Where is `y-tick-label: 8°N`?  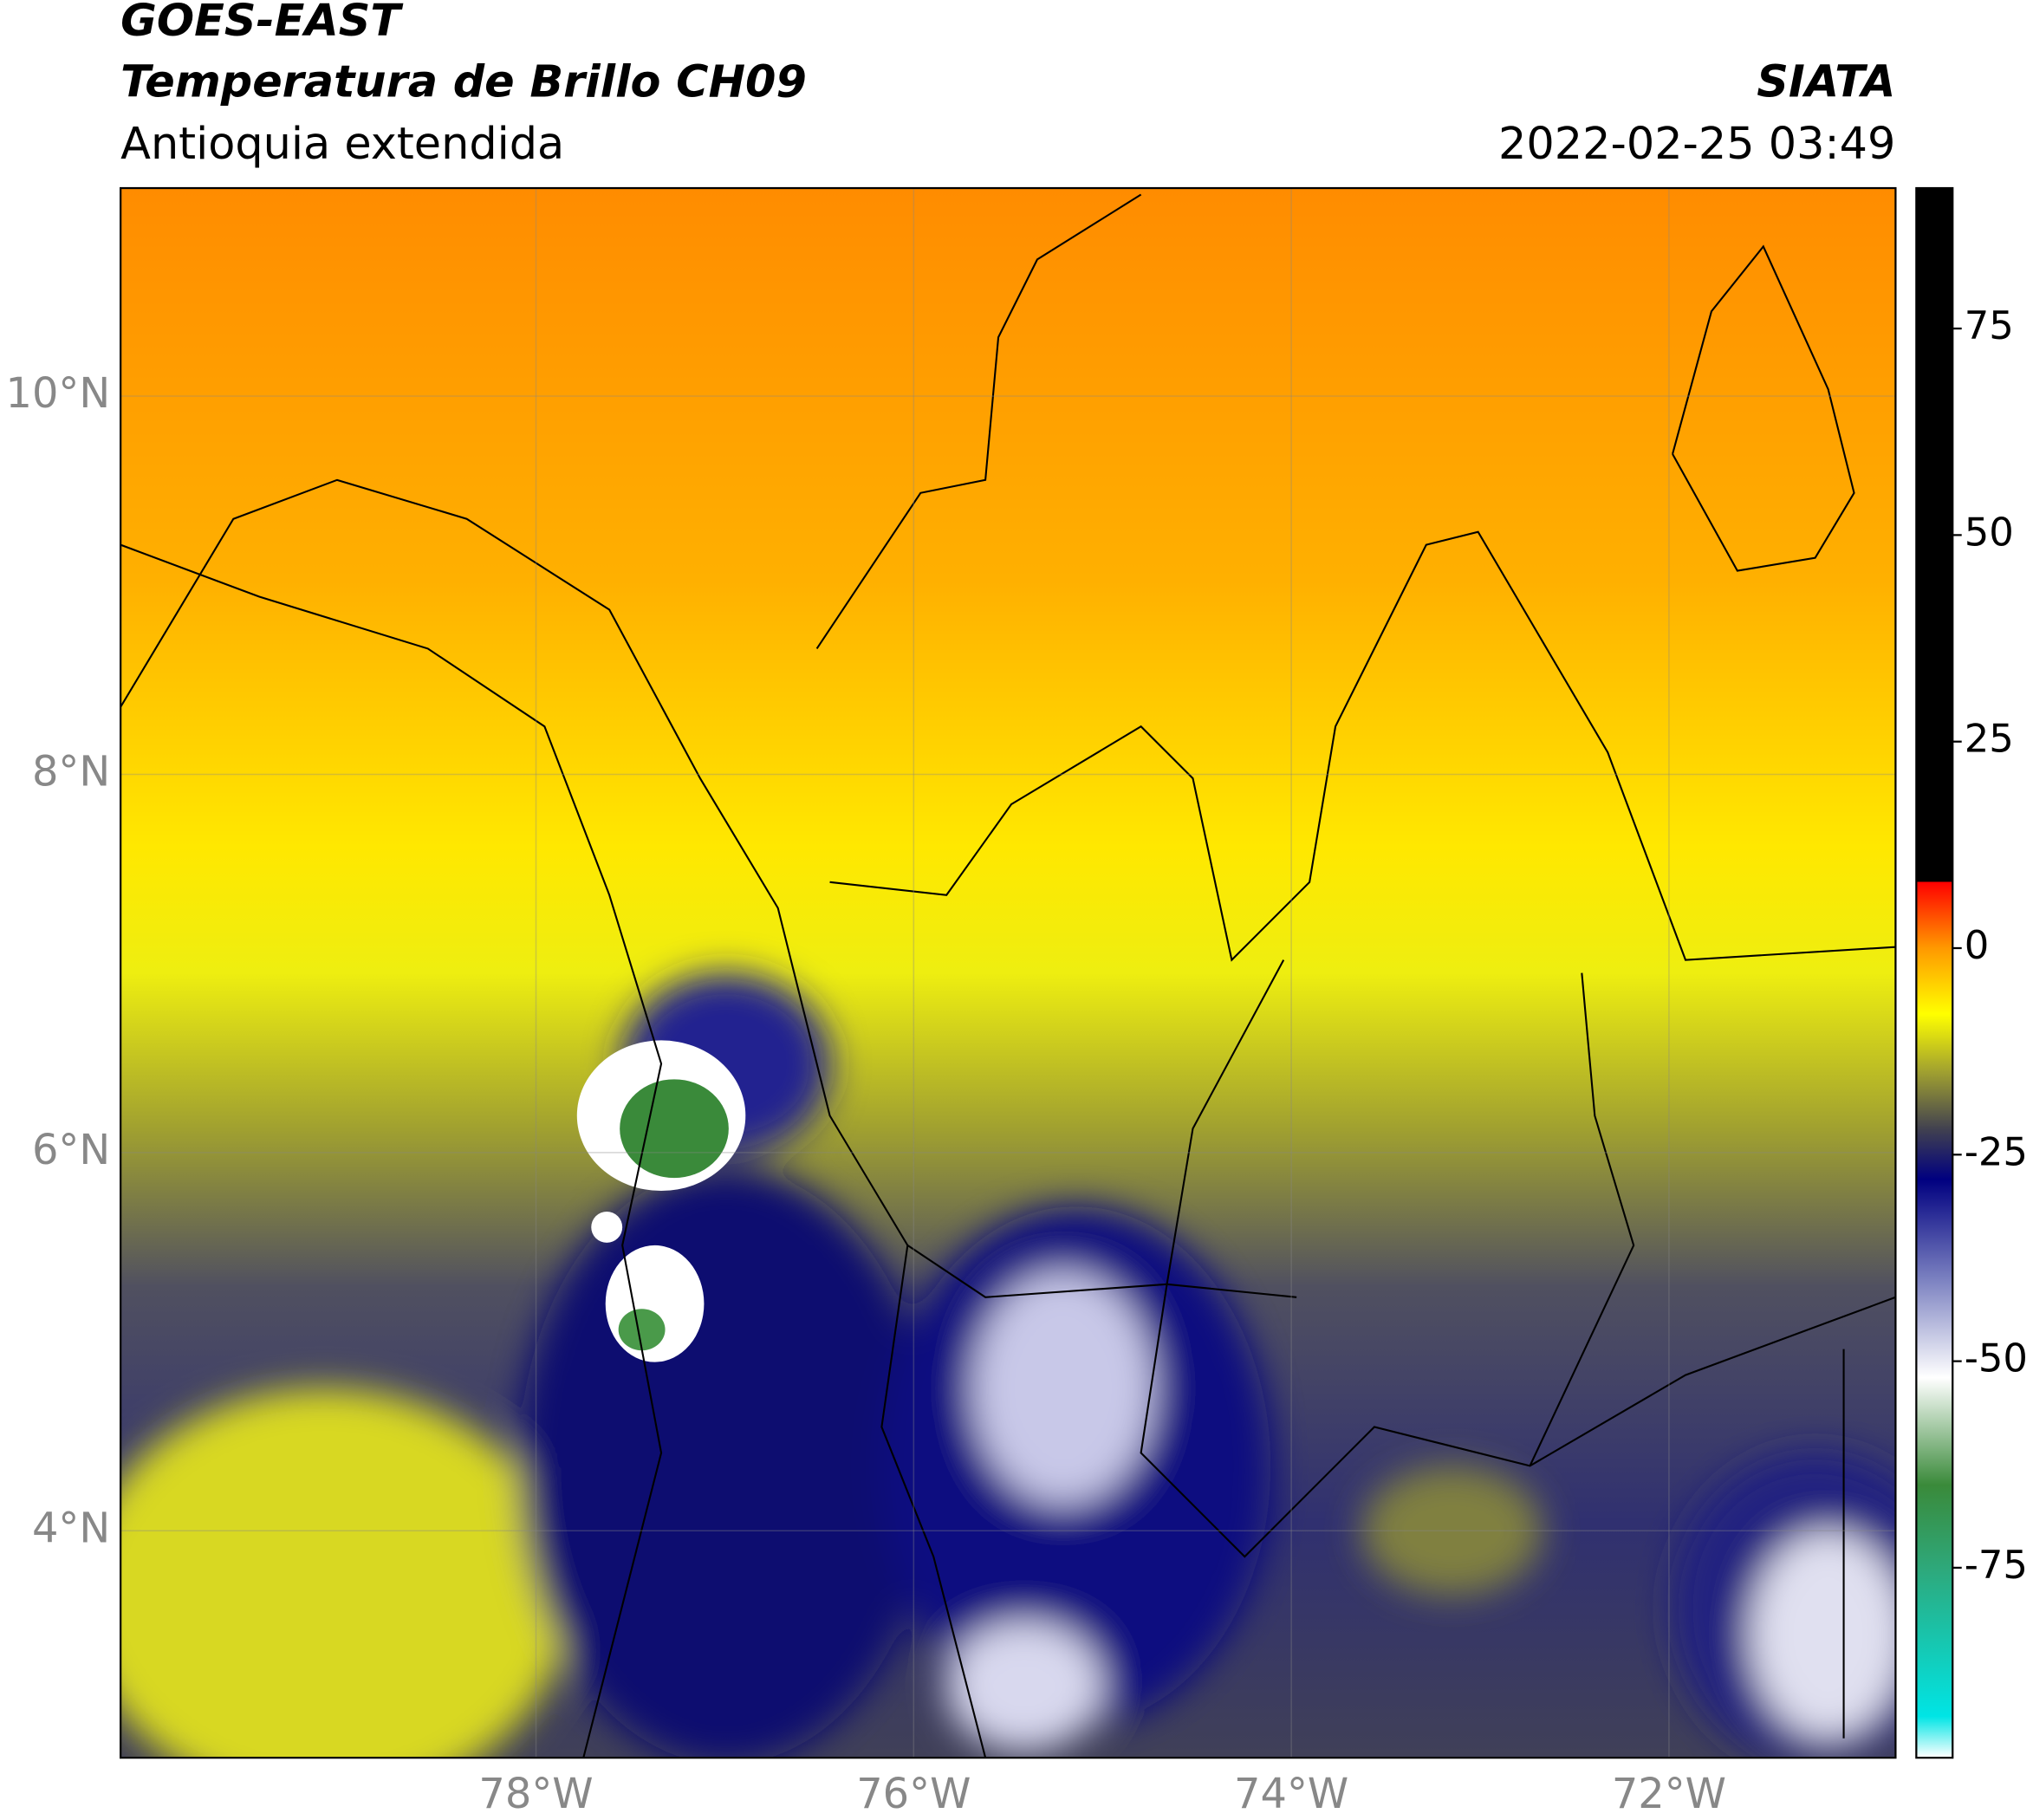
y-tick-label: 8°N is located at coordinates (71, 772).